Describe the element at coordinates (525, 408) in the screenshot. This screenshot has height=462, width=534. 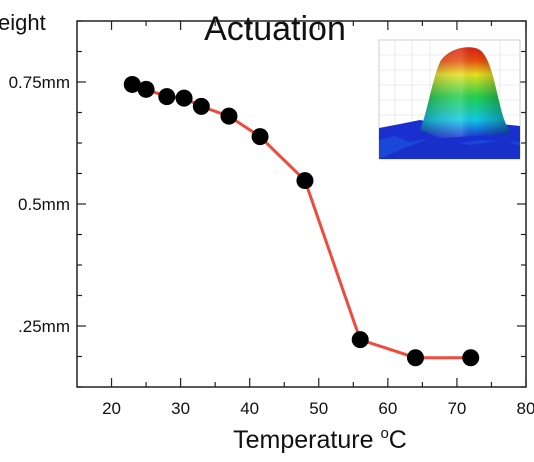
I see `x-tick-label: 80` at that location.